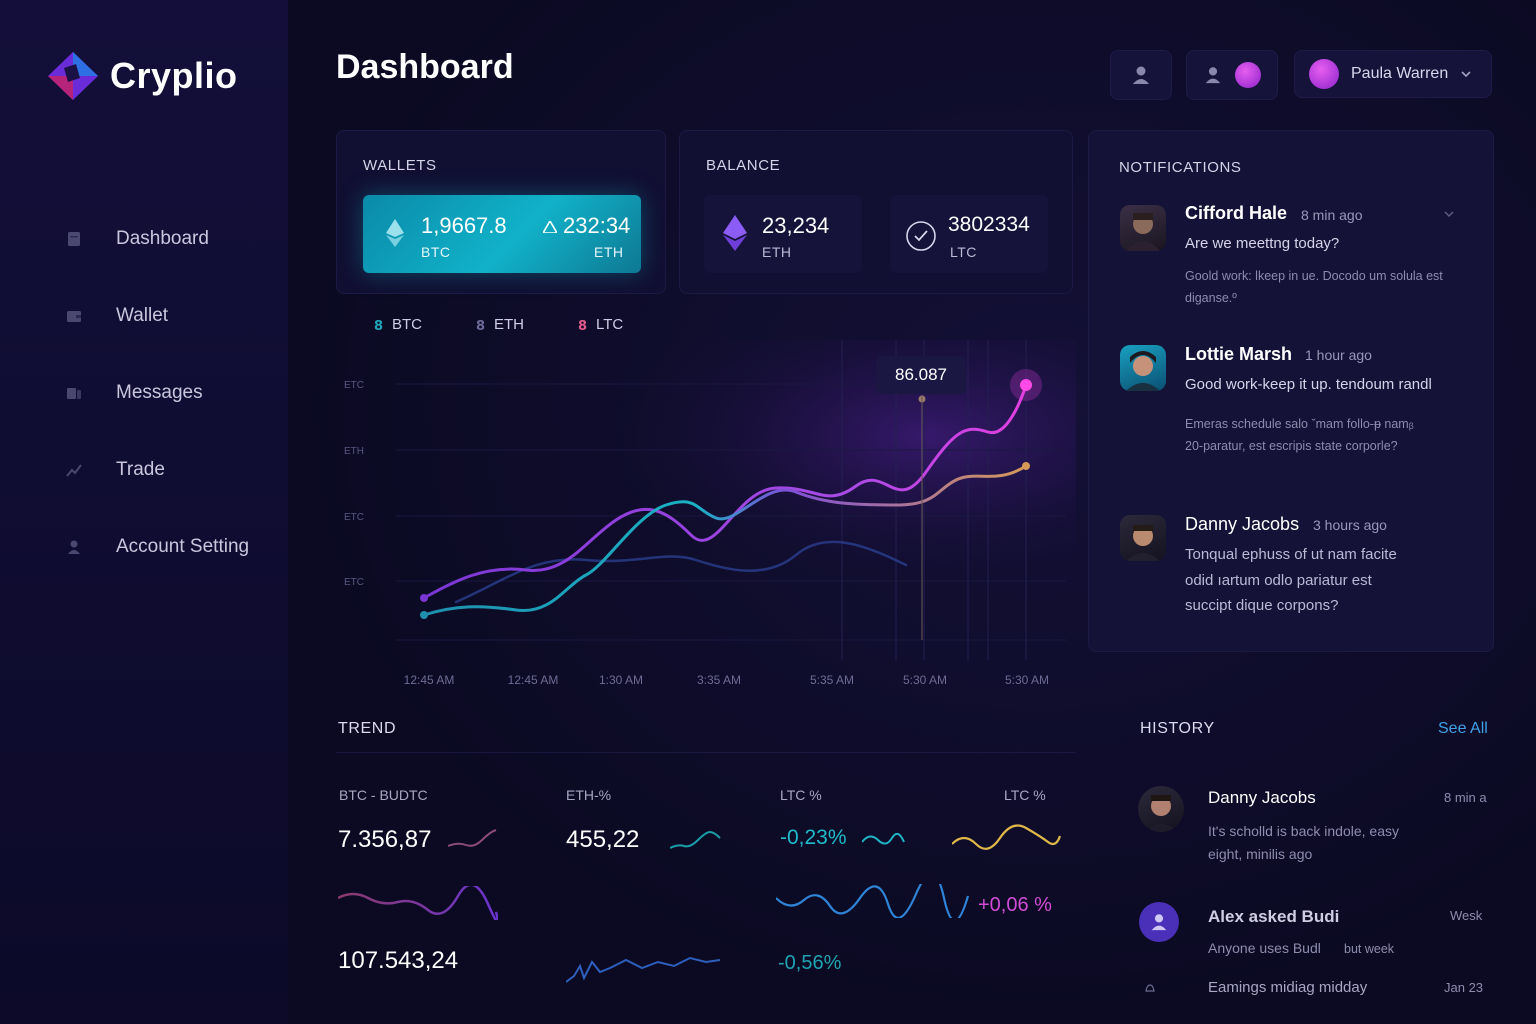  What do you see at coordinates (436, 252) in the screenshot?
I see `wallet-btc-unit: BTC` at bounding box center [436, 252].